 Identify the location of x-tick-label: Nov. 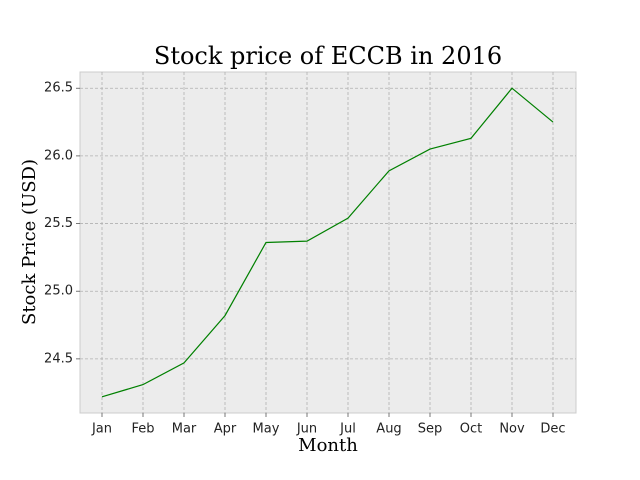
(512, 429).